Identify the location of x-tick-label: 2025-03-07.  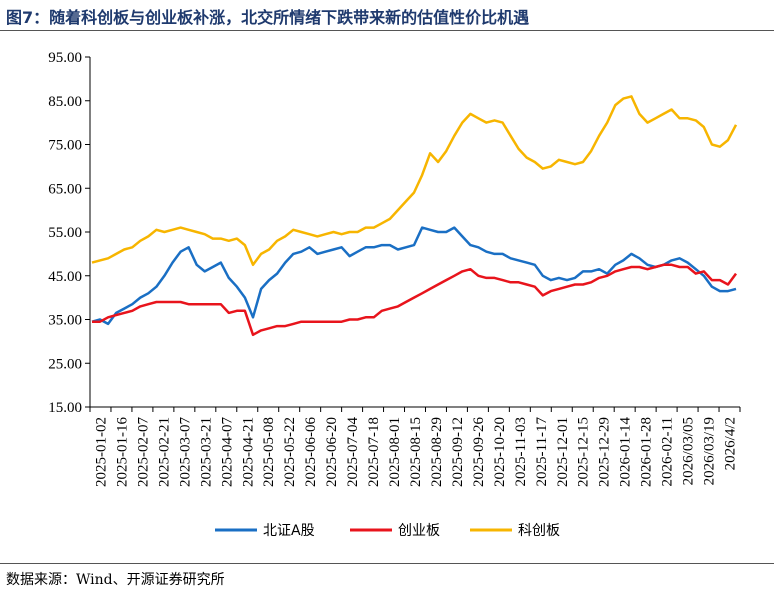
(185, 452).